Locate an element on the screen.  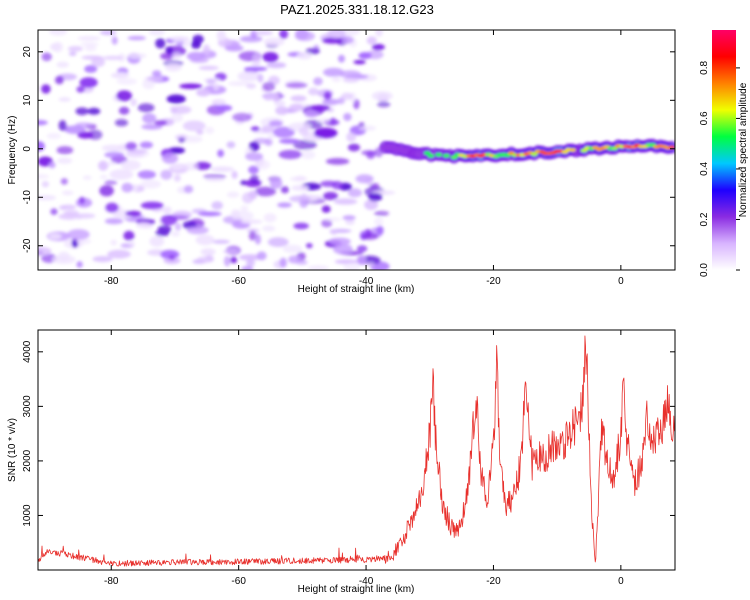
colorbar-tick-label: 0.2 is located at coordinates (704, 219).